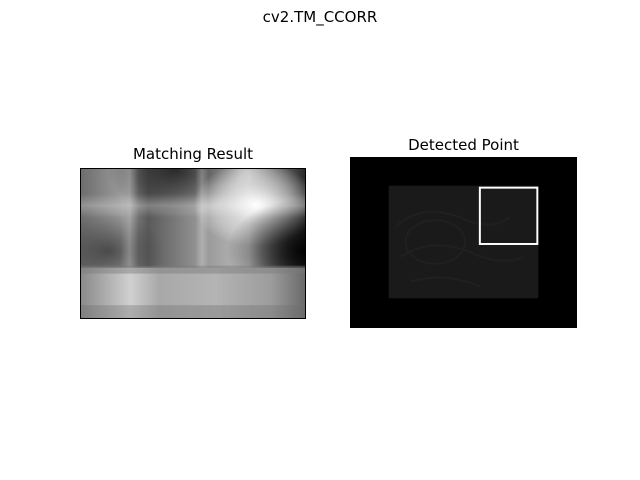 The height and width of the screenshot is (480, 640). I want to click on source-image-region, so click(463, 242).